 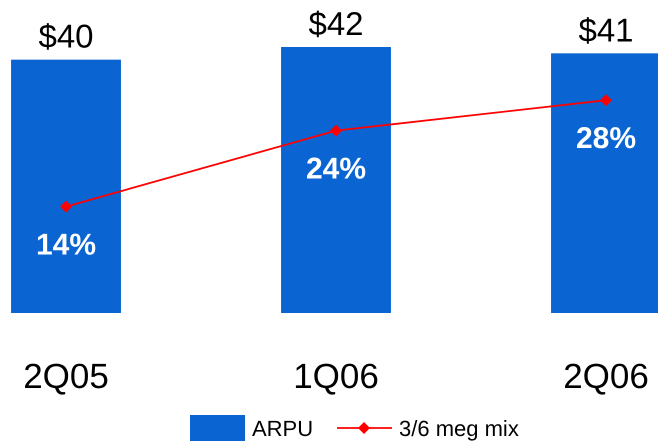 What do you see at coordinates (336, 23) in the screenshot?
I see `data-label: $42` at bounding box center [336, 23].